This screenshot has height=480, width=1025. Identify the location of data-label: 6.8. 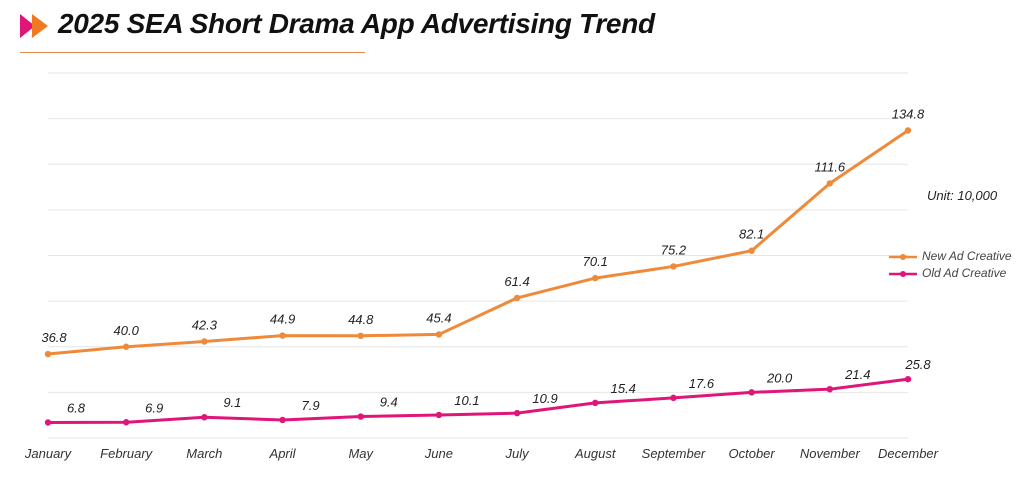
(76, 407).